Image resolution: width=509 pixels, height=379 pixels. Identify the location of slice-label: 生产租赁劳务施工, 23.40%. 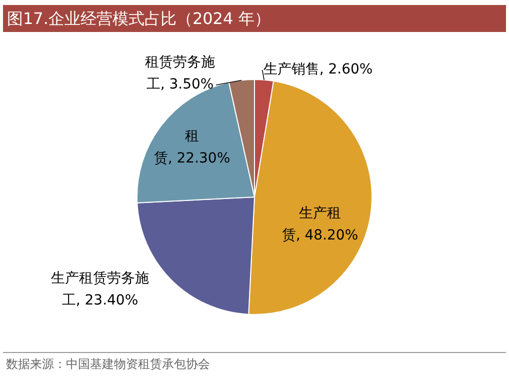
(100, 289).